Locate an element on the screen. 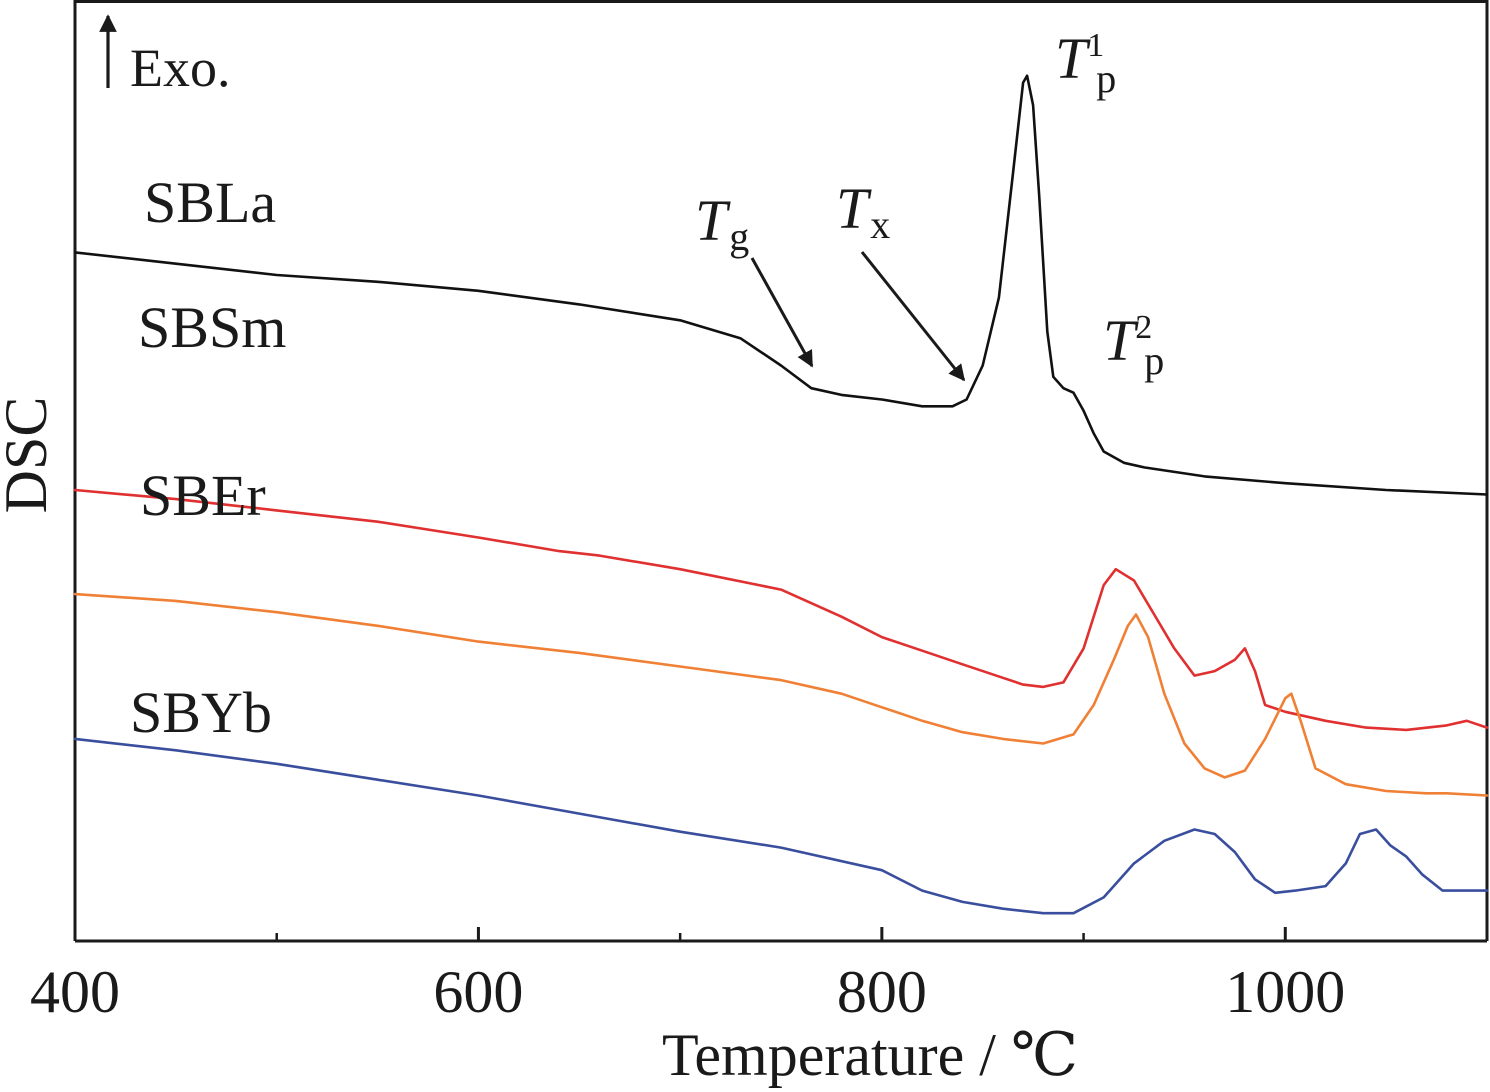 Image resolution: width=1490 pixels, height=1092 pixels. exo-indicator: Exo. is located at coordinates (165, 56).